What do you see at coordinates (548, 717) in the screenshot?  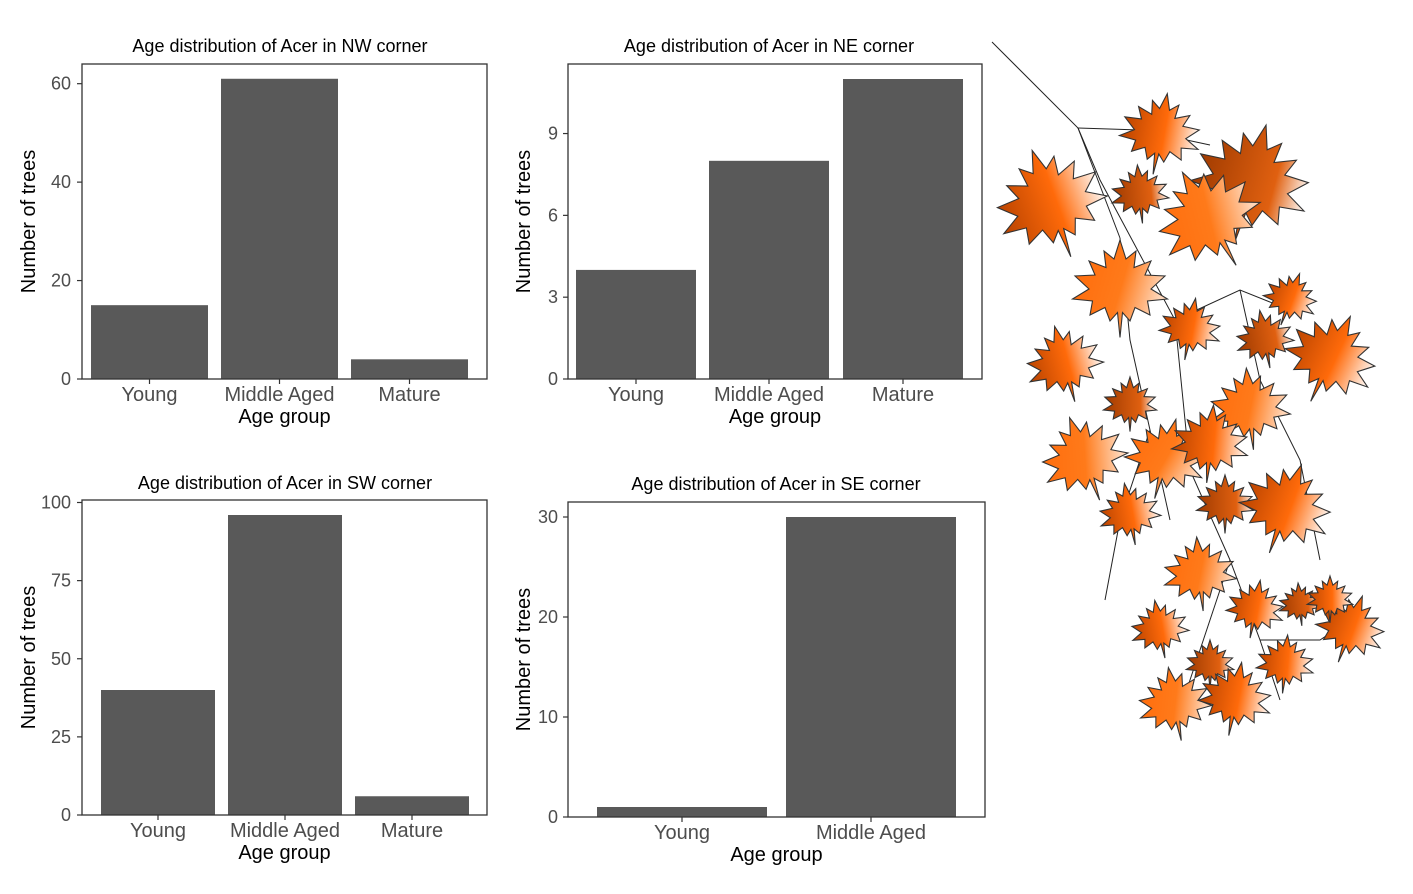 I see `y-tick-label: 10` at bounding box center [548, 717].